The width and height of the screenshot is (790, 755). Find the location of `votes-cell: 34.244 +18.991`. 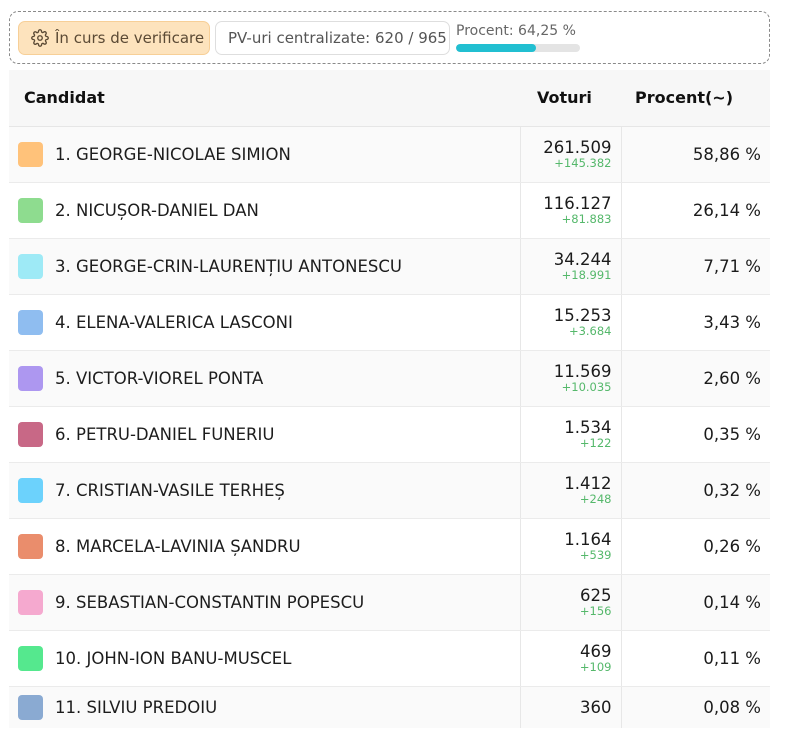

votes-cell: 34.244 +18.991 is located at coordinates (570, 266).